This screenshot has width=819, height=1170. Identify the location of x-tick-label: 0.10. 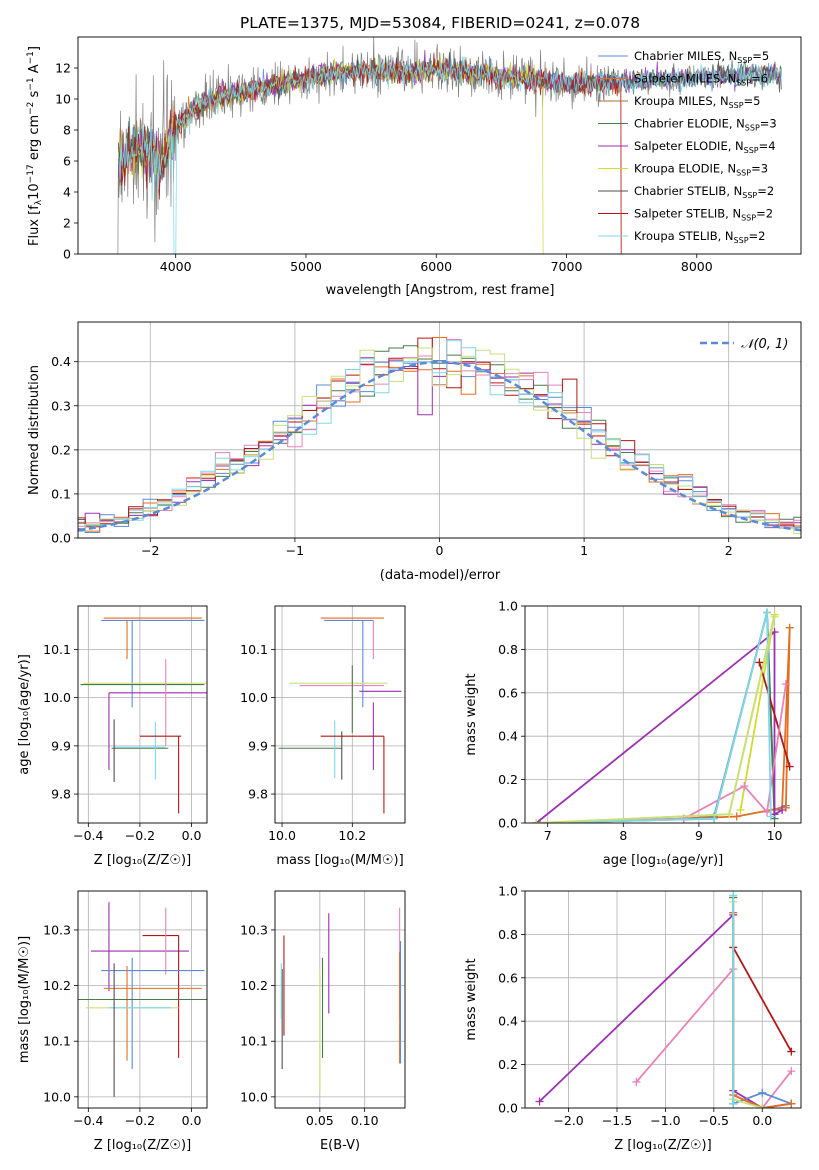
(365, 1120).